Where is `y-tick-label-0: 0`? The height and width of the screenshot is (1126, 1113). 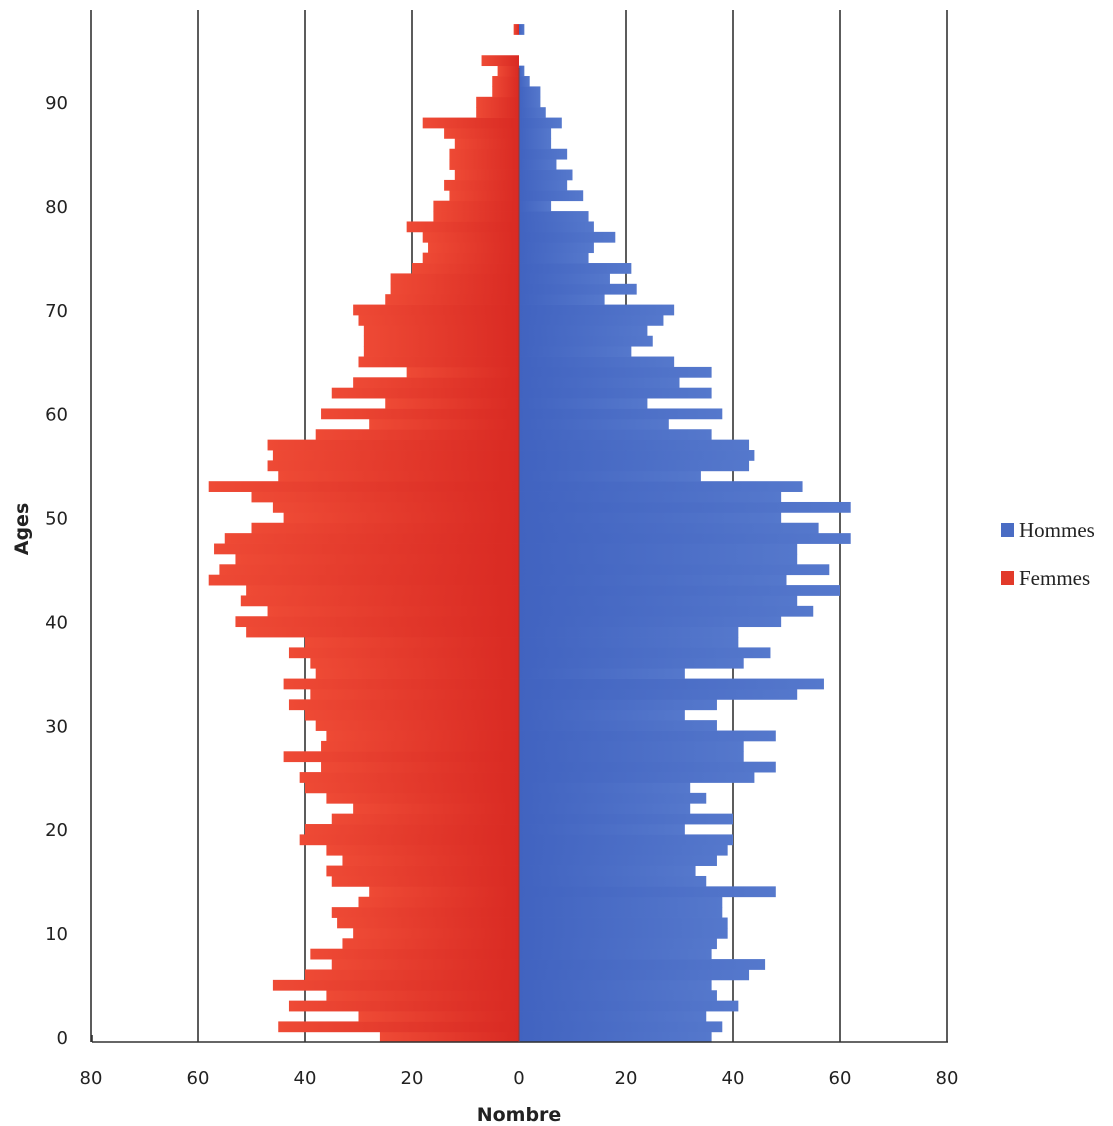 y-tick-label-0: 0 is located at coordinates (62, 1038).